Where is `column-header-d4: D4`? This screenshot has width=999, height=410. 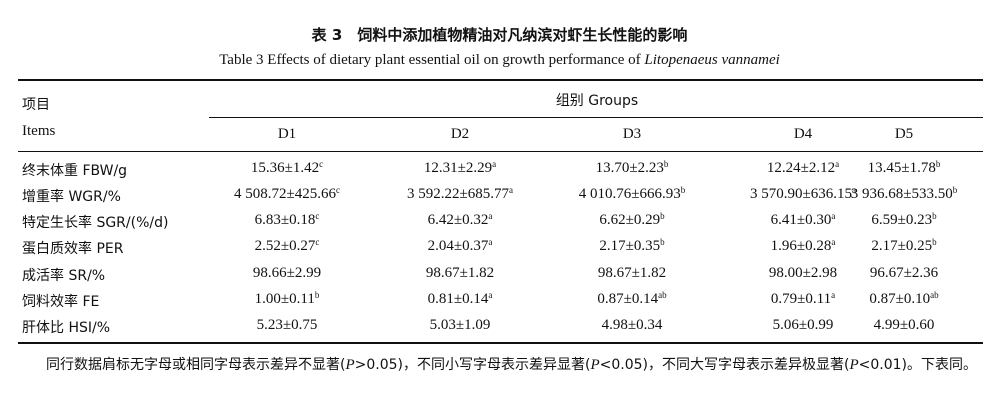 column-header-d4: D4 is located at coordinates (803, 134).